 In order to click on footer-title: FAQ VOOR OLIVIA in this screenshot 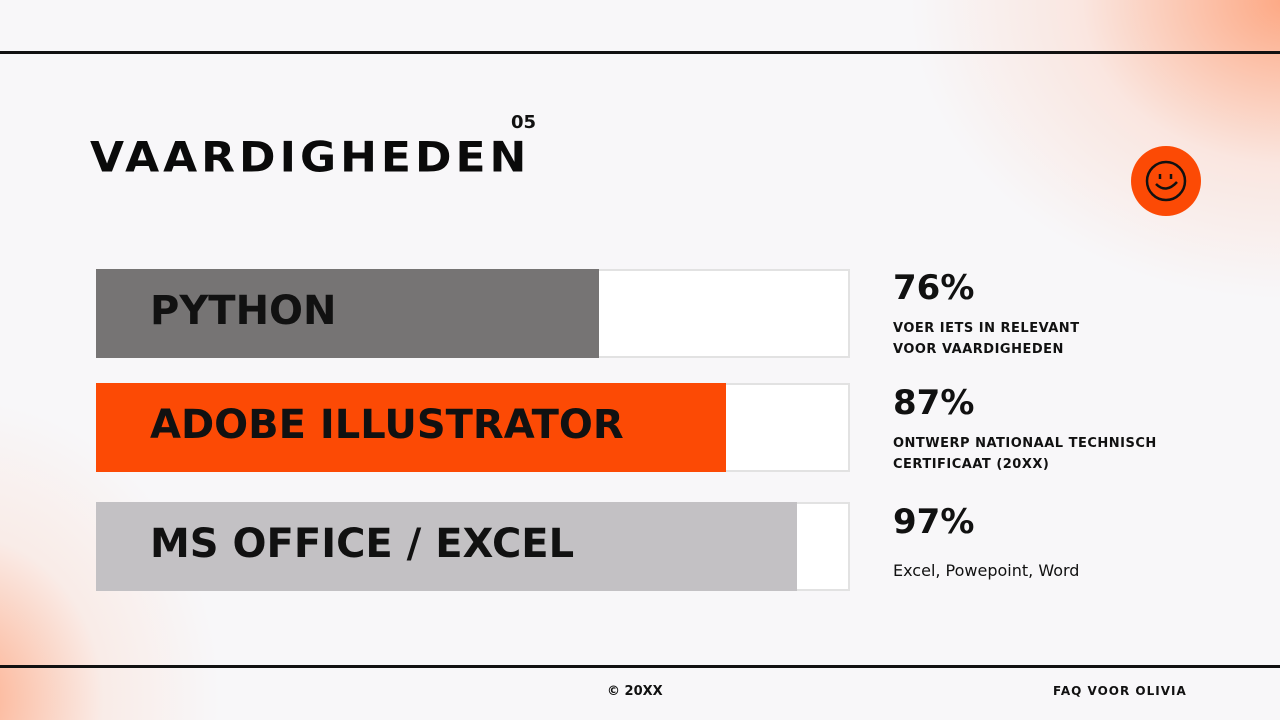, I will do `click(1120, 691)`.